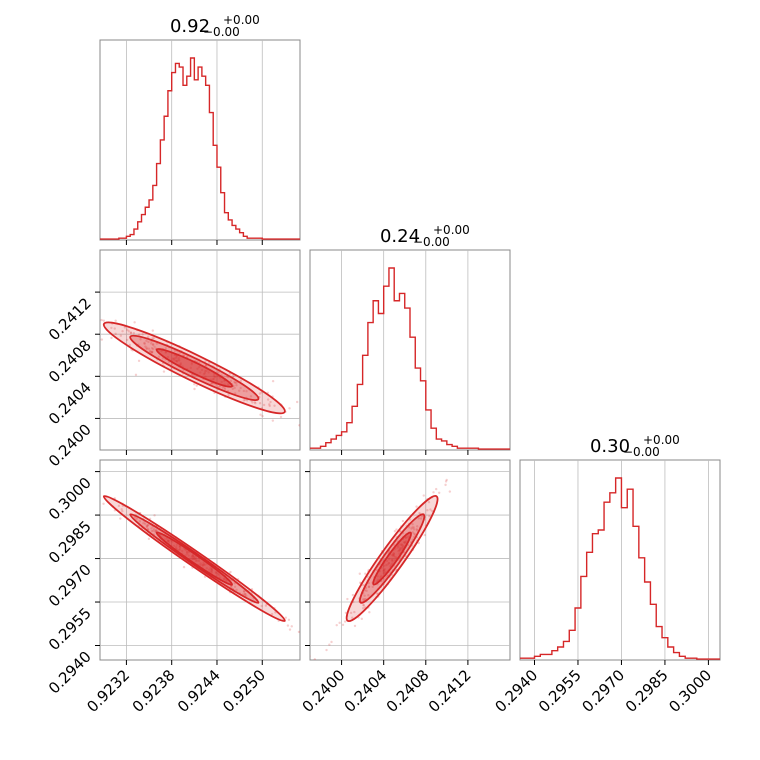  I want to click on pair-panel-1-2-xtick-label-0: 0.2400, so click(324, 691).